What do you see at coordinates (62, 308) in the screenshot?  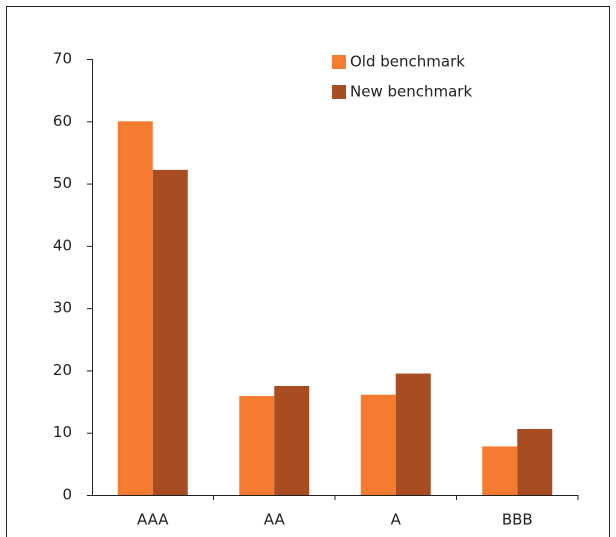 I see `y-tick-label: 30` at bounding box center [62, 308].